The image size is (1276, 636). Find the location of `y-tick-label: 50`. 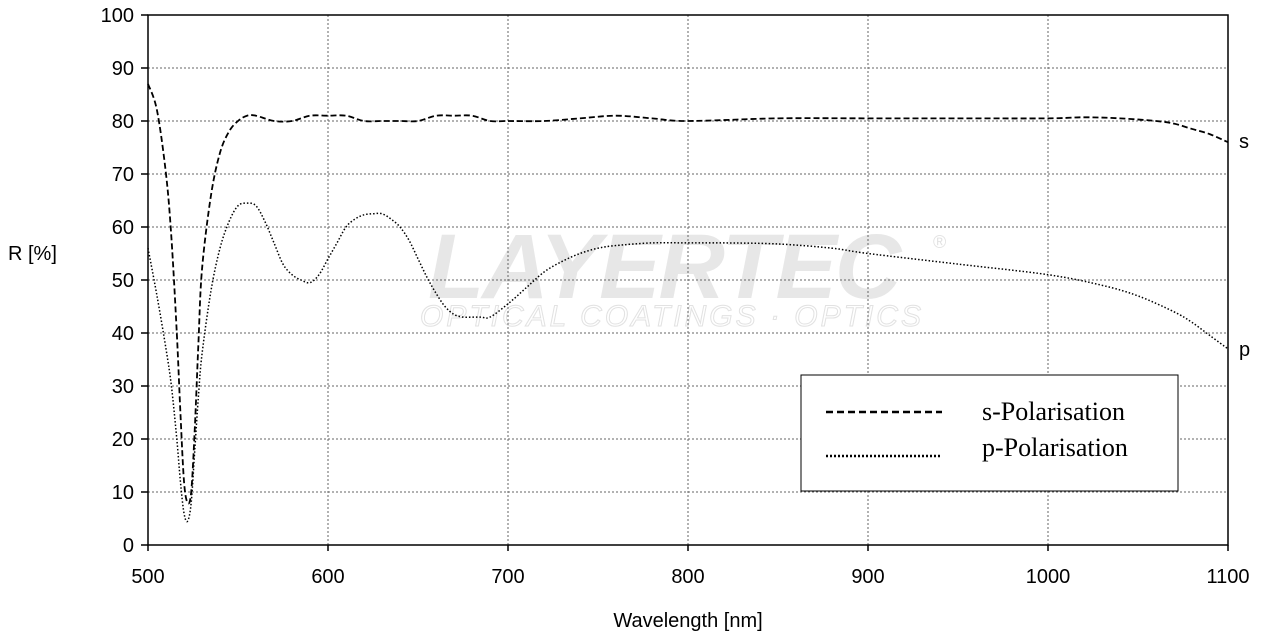

y-tick-label: 50 is located at coordinates (123, 281).